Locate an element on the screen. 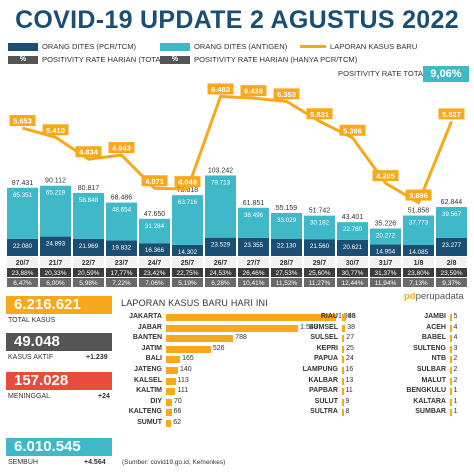 The image size is (474, 474). pos-total-label: 20,33% is located at coordinates (55, 273).